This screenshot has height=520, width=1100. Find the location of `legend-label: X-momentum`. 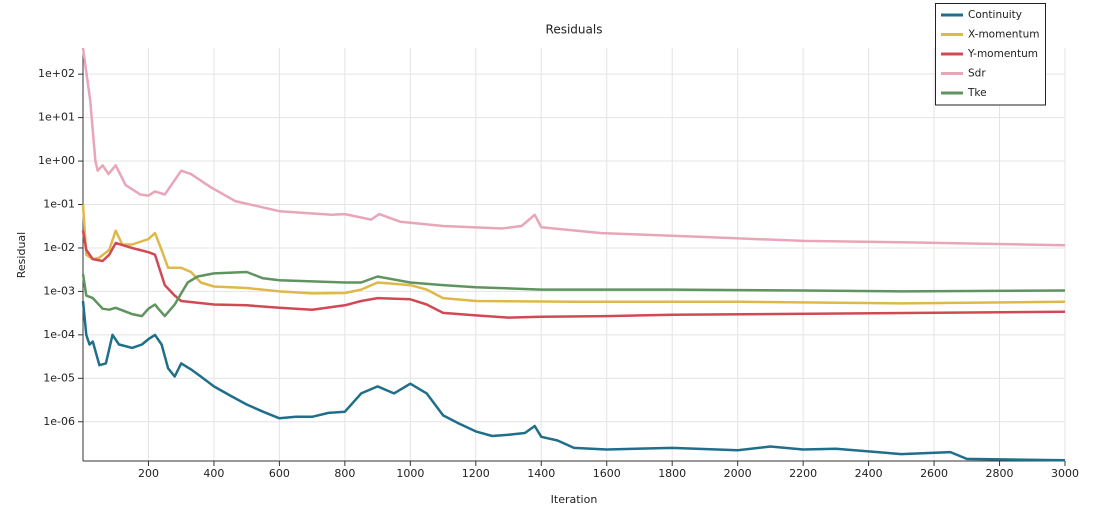

legend-label: X-momentum is located at coordinates (1003, 35).